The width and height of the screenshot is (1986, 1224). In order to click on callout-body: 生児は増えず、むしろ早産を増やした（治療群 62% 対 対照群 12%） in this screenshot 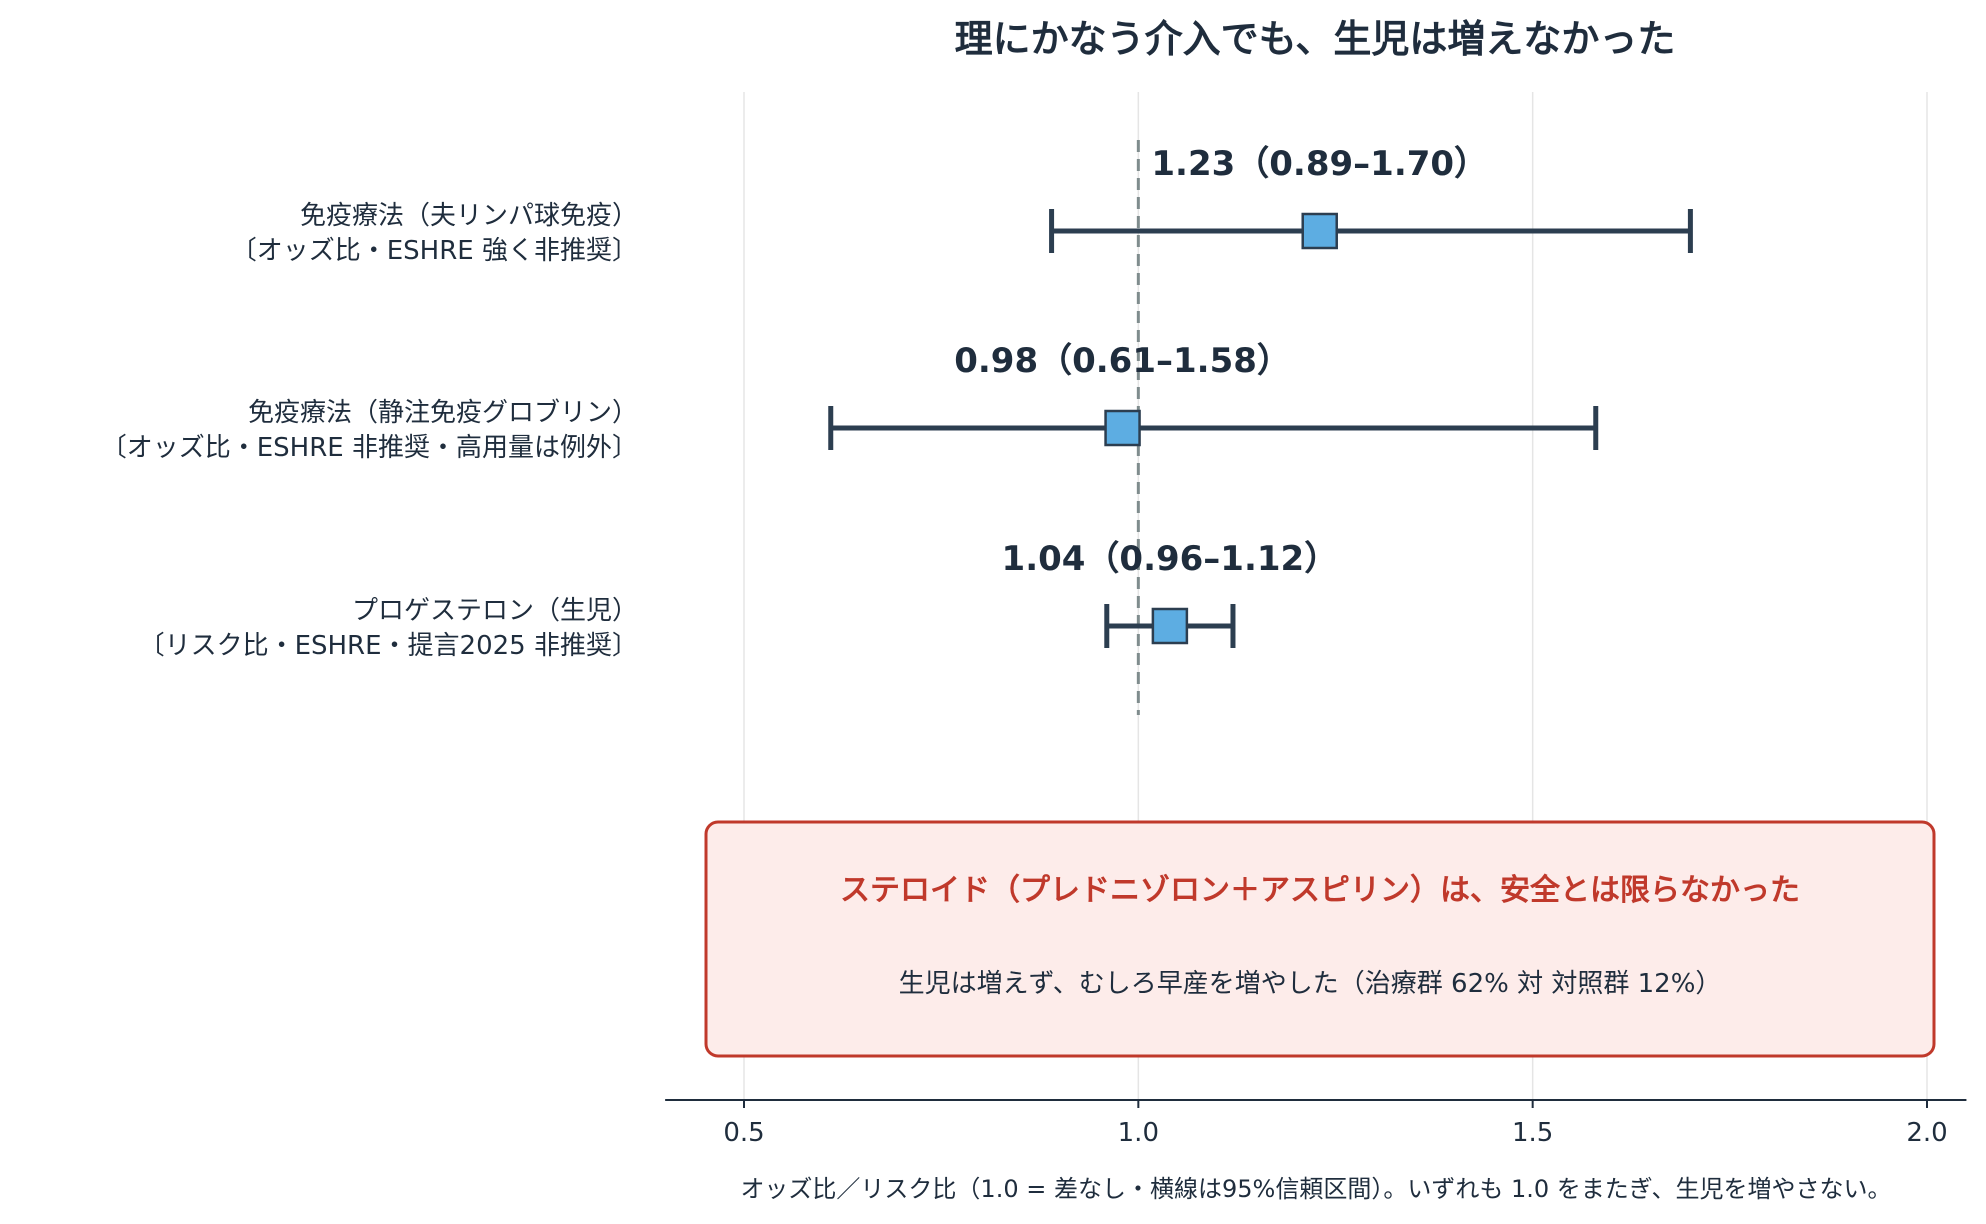, I will do `click(1310, 984)`.